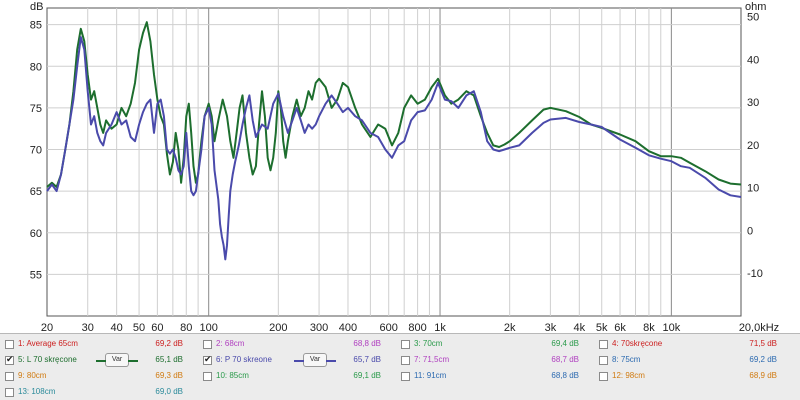 The height and width of the screenshot is (400, 800). I want to click on legend-label: 5: L 70 skręcone, so click(47, 359).